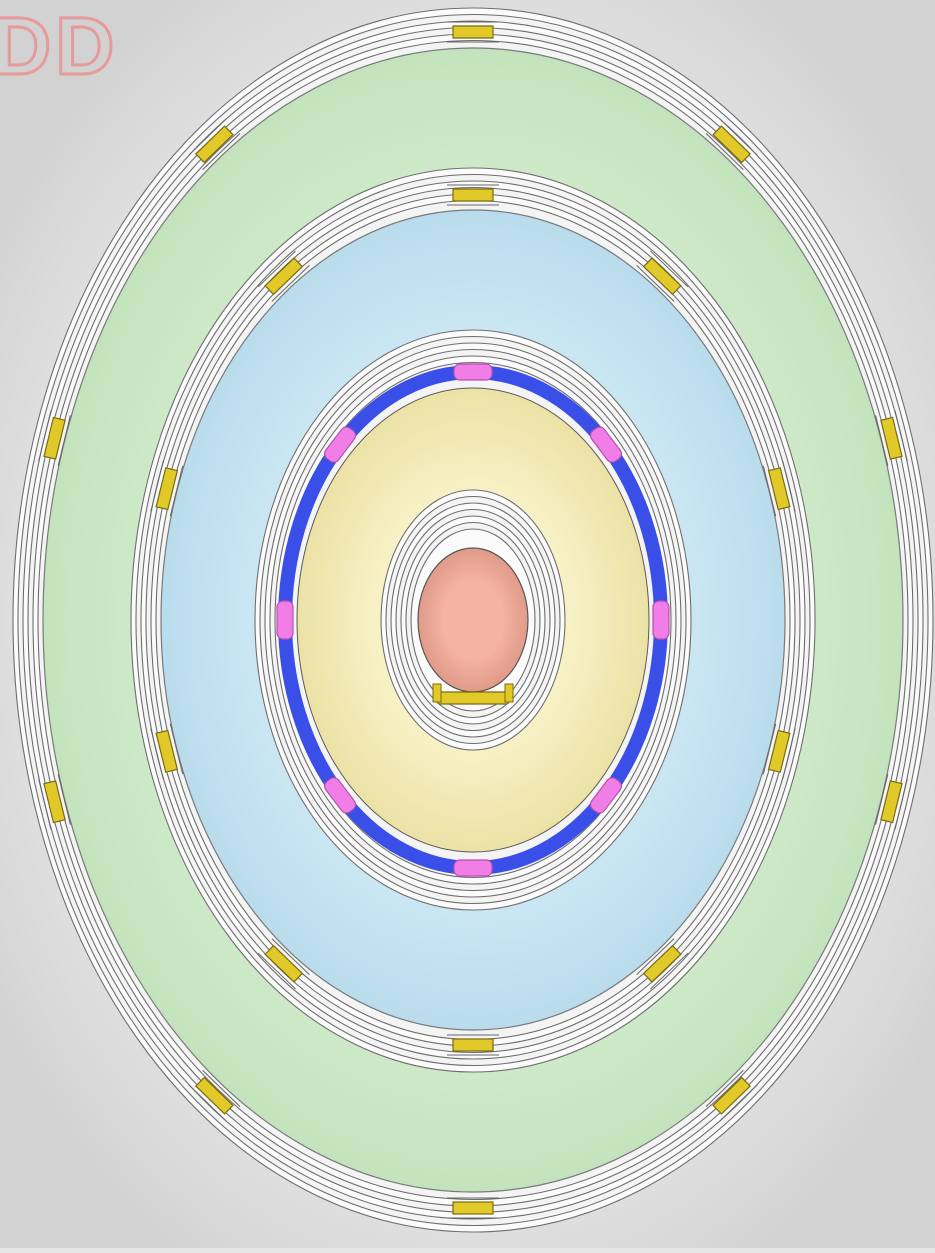  What do you see at coordinates (473, 694) in the screenshot?
I see `core-bottom-support` at bounding box center [473, 694].